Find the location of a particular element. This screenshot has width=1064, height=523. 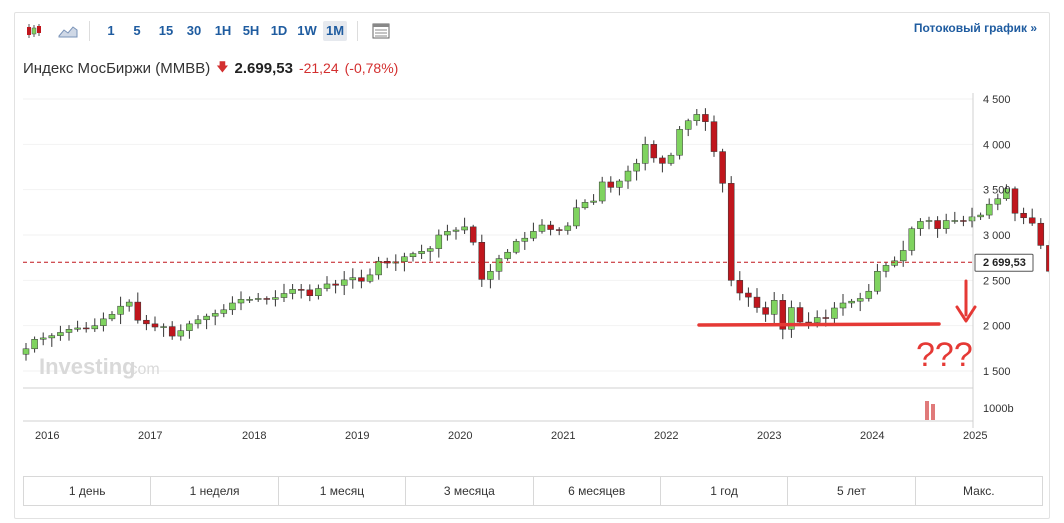

x-tick-label: 2020 is located at coordinates (460, 436).